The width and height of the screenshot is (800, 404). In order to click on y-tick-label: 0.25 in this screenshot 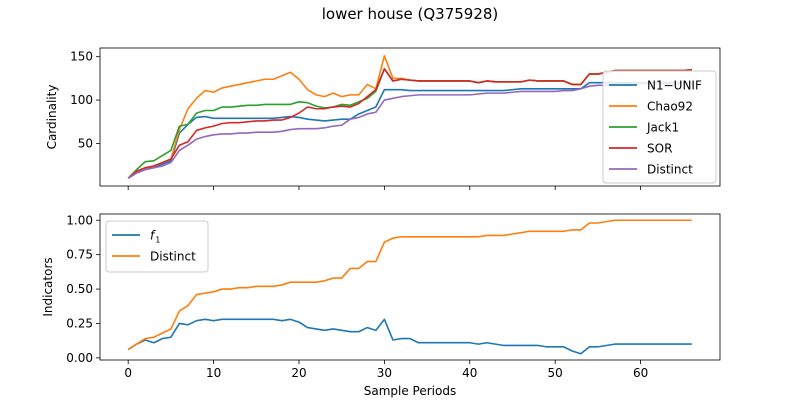, I will do `click(79, 323)`.